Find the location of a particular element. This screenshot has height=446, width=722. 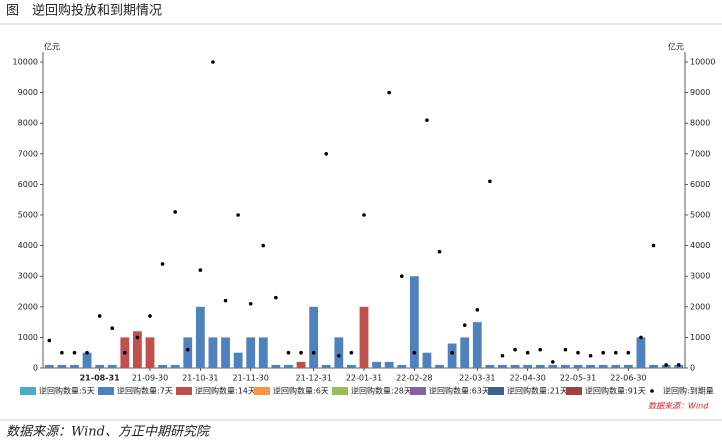

y-tick-label: 3000 is located at coordinates (28, 276).